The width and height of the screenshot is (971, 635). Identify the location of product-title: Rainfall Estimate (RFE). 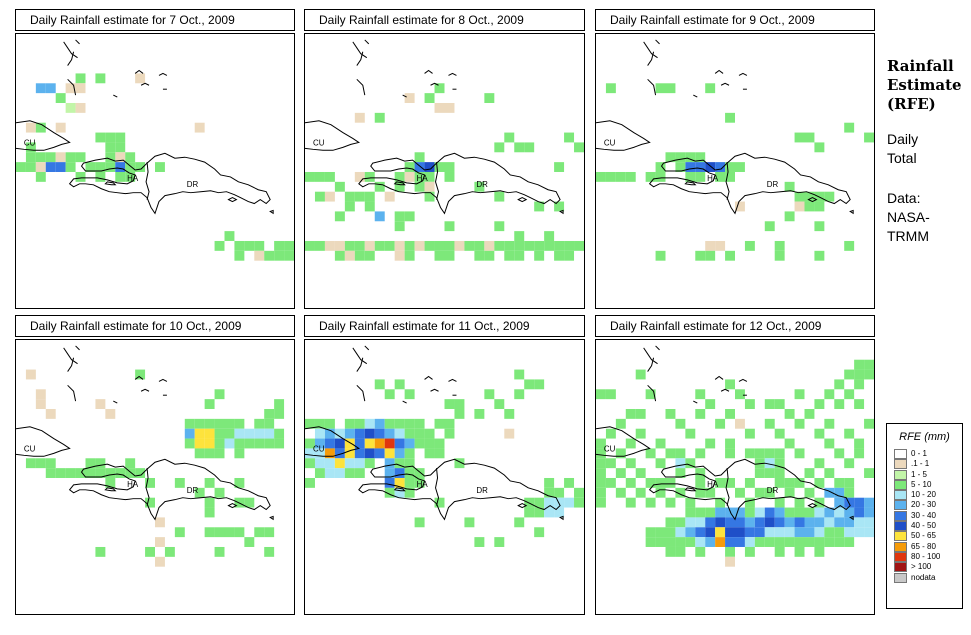
(929, 85).